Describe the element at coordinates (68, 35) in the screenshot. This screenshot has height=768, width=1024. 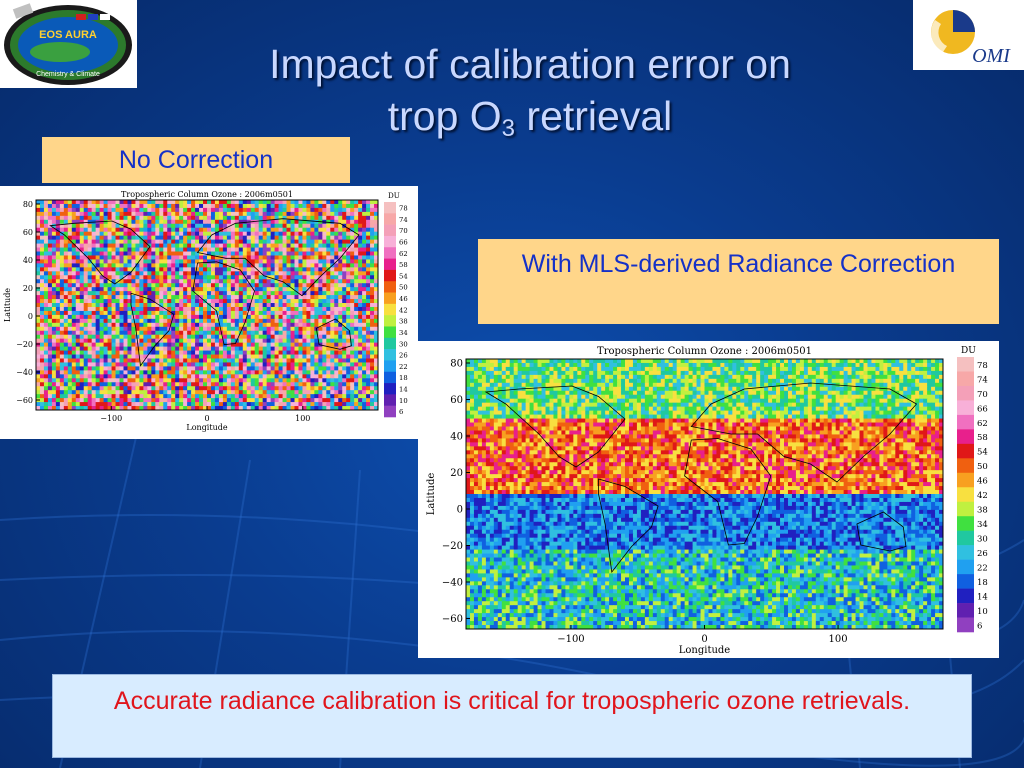
I see `svg-text: EOS AURA` at that location.